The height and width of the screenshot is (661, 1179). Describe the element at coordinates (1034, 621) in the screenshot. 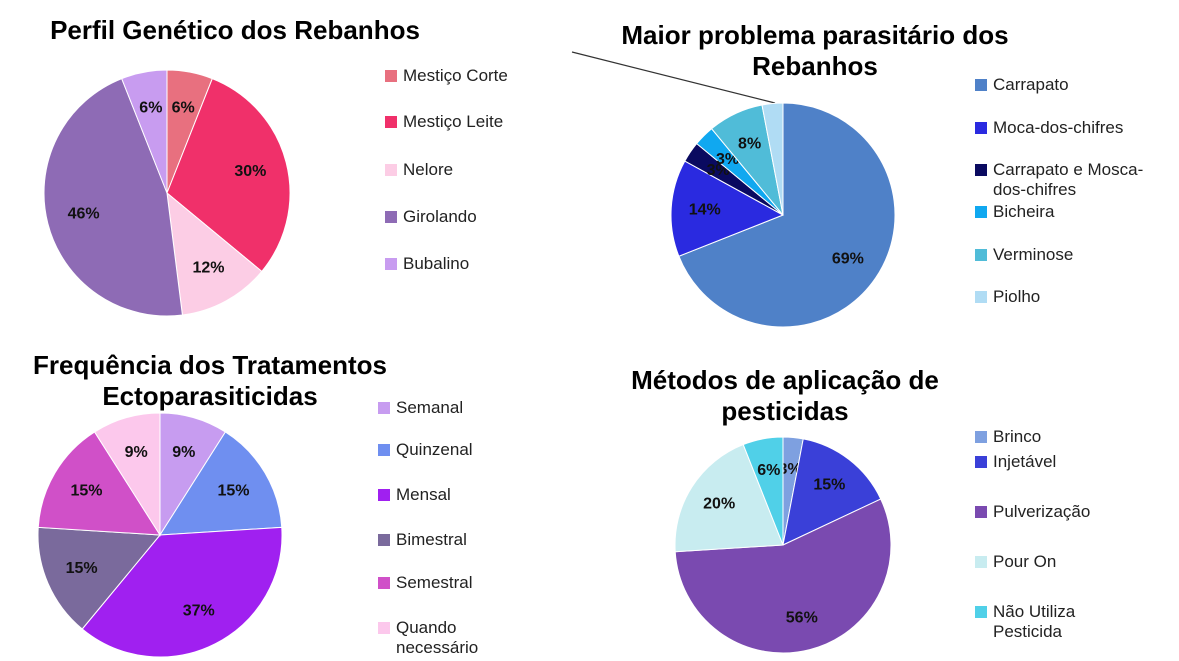

I see `legend-label: Não Utiliza Pesticida` at that location.